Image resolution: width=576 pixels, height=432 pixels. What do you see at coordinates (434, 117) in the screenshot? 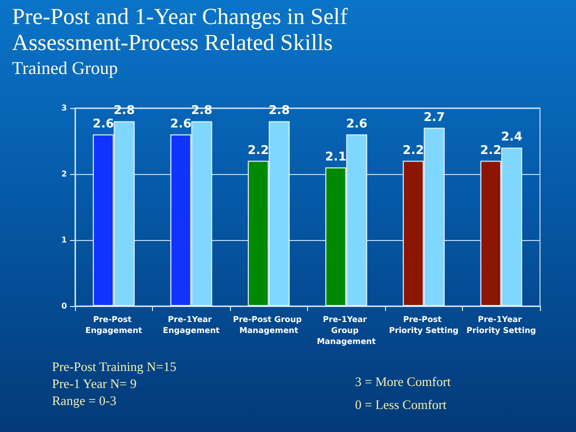
I see `data-label: 2.7` at bounding box center [434, 117].